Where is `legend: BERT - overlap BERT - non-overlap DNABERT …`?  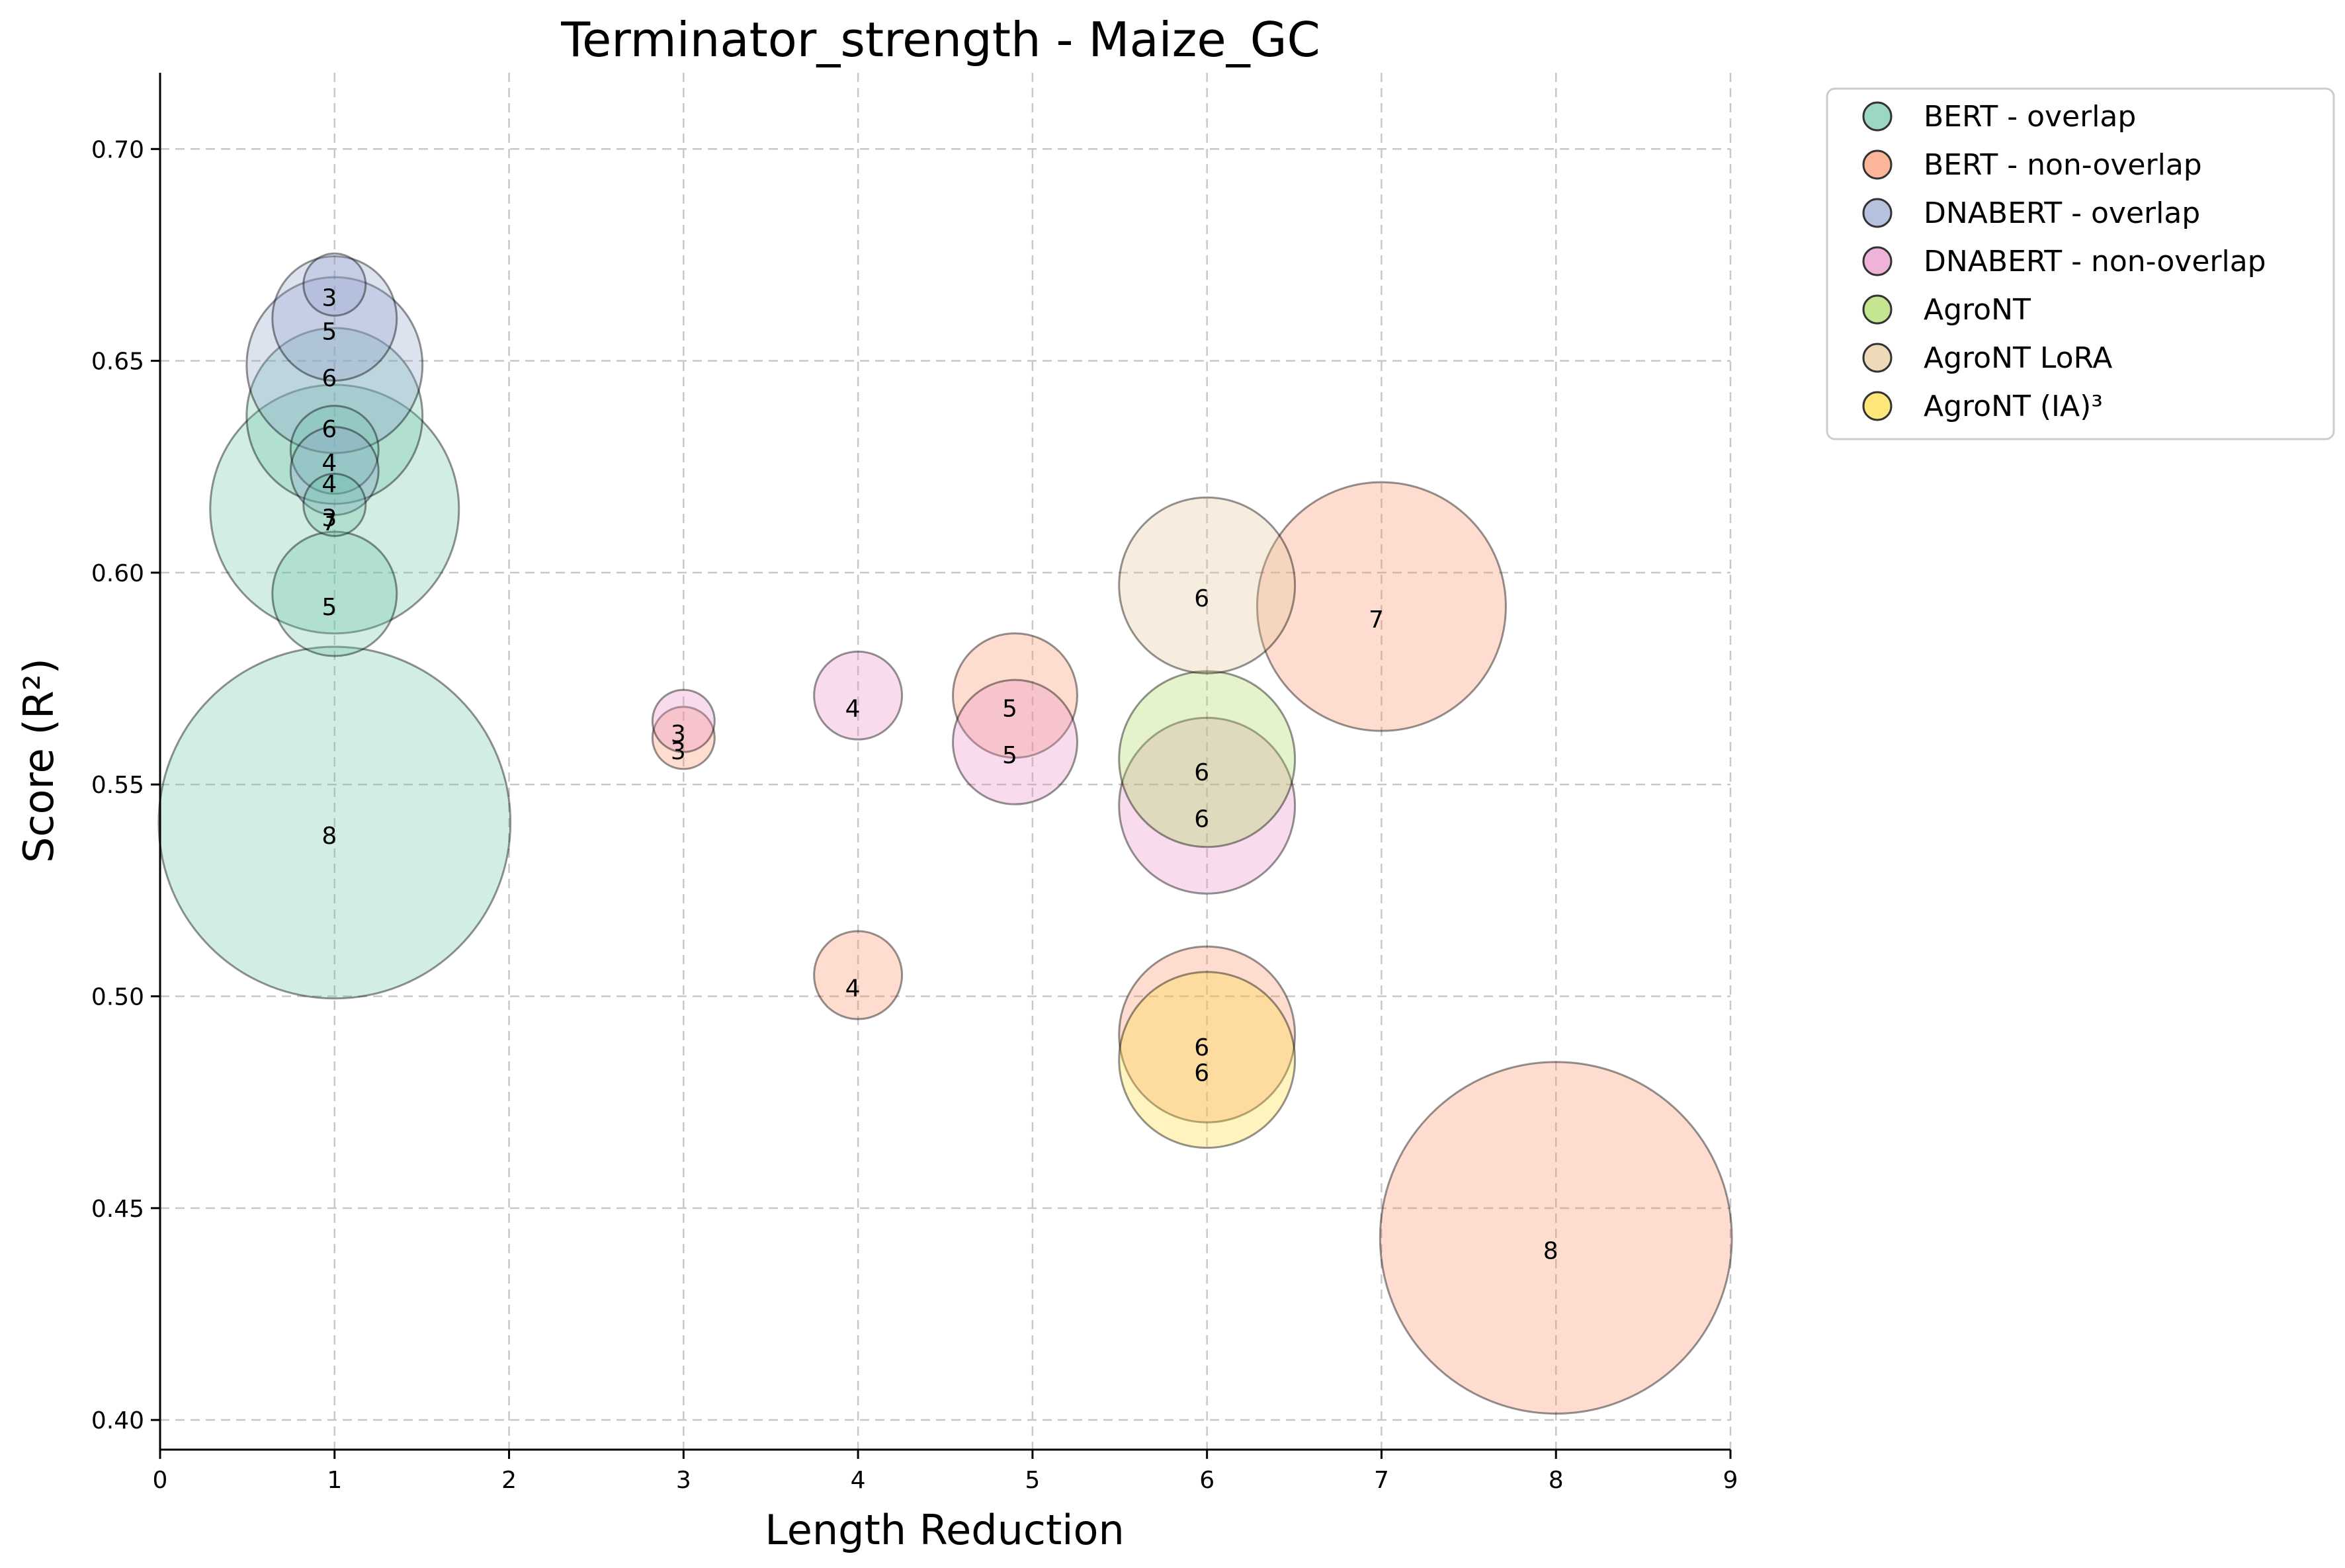
legend: BERT - overlap BERT - non-overlap DNABERT … is located at coordinates (2080, 263).